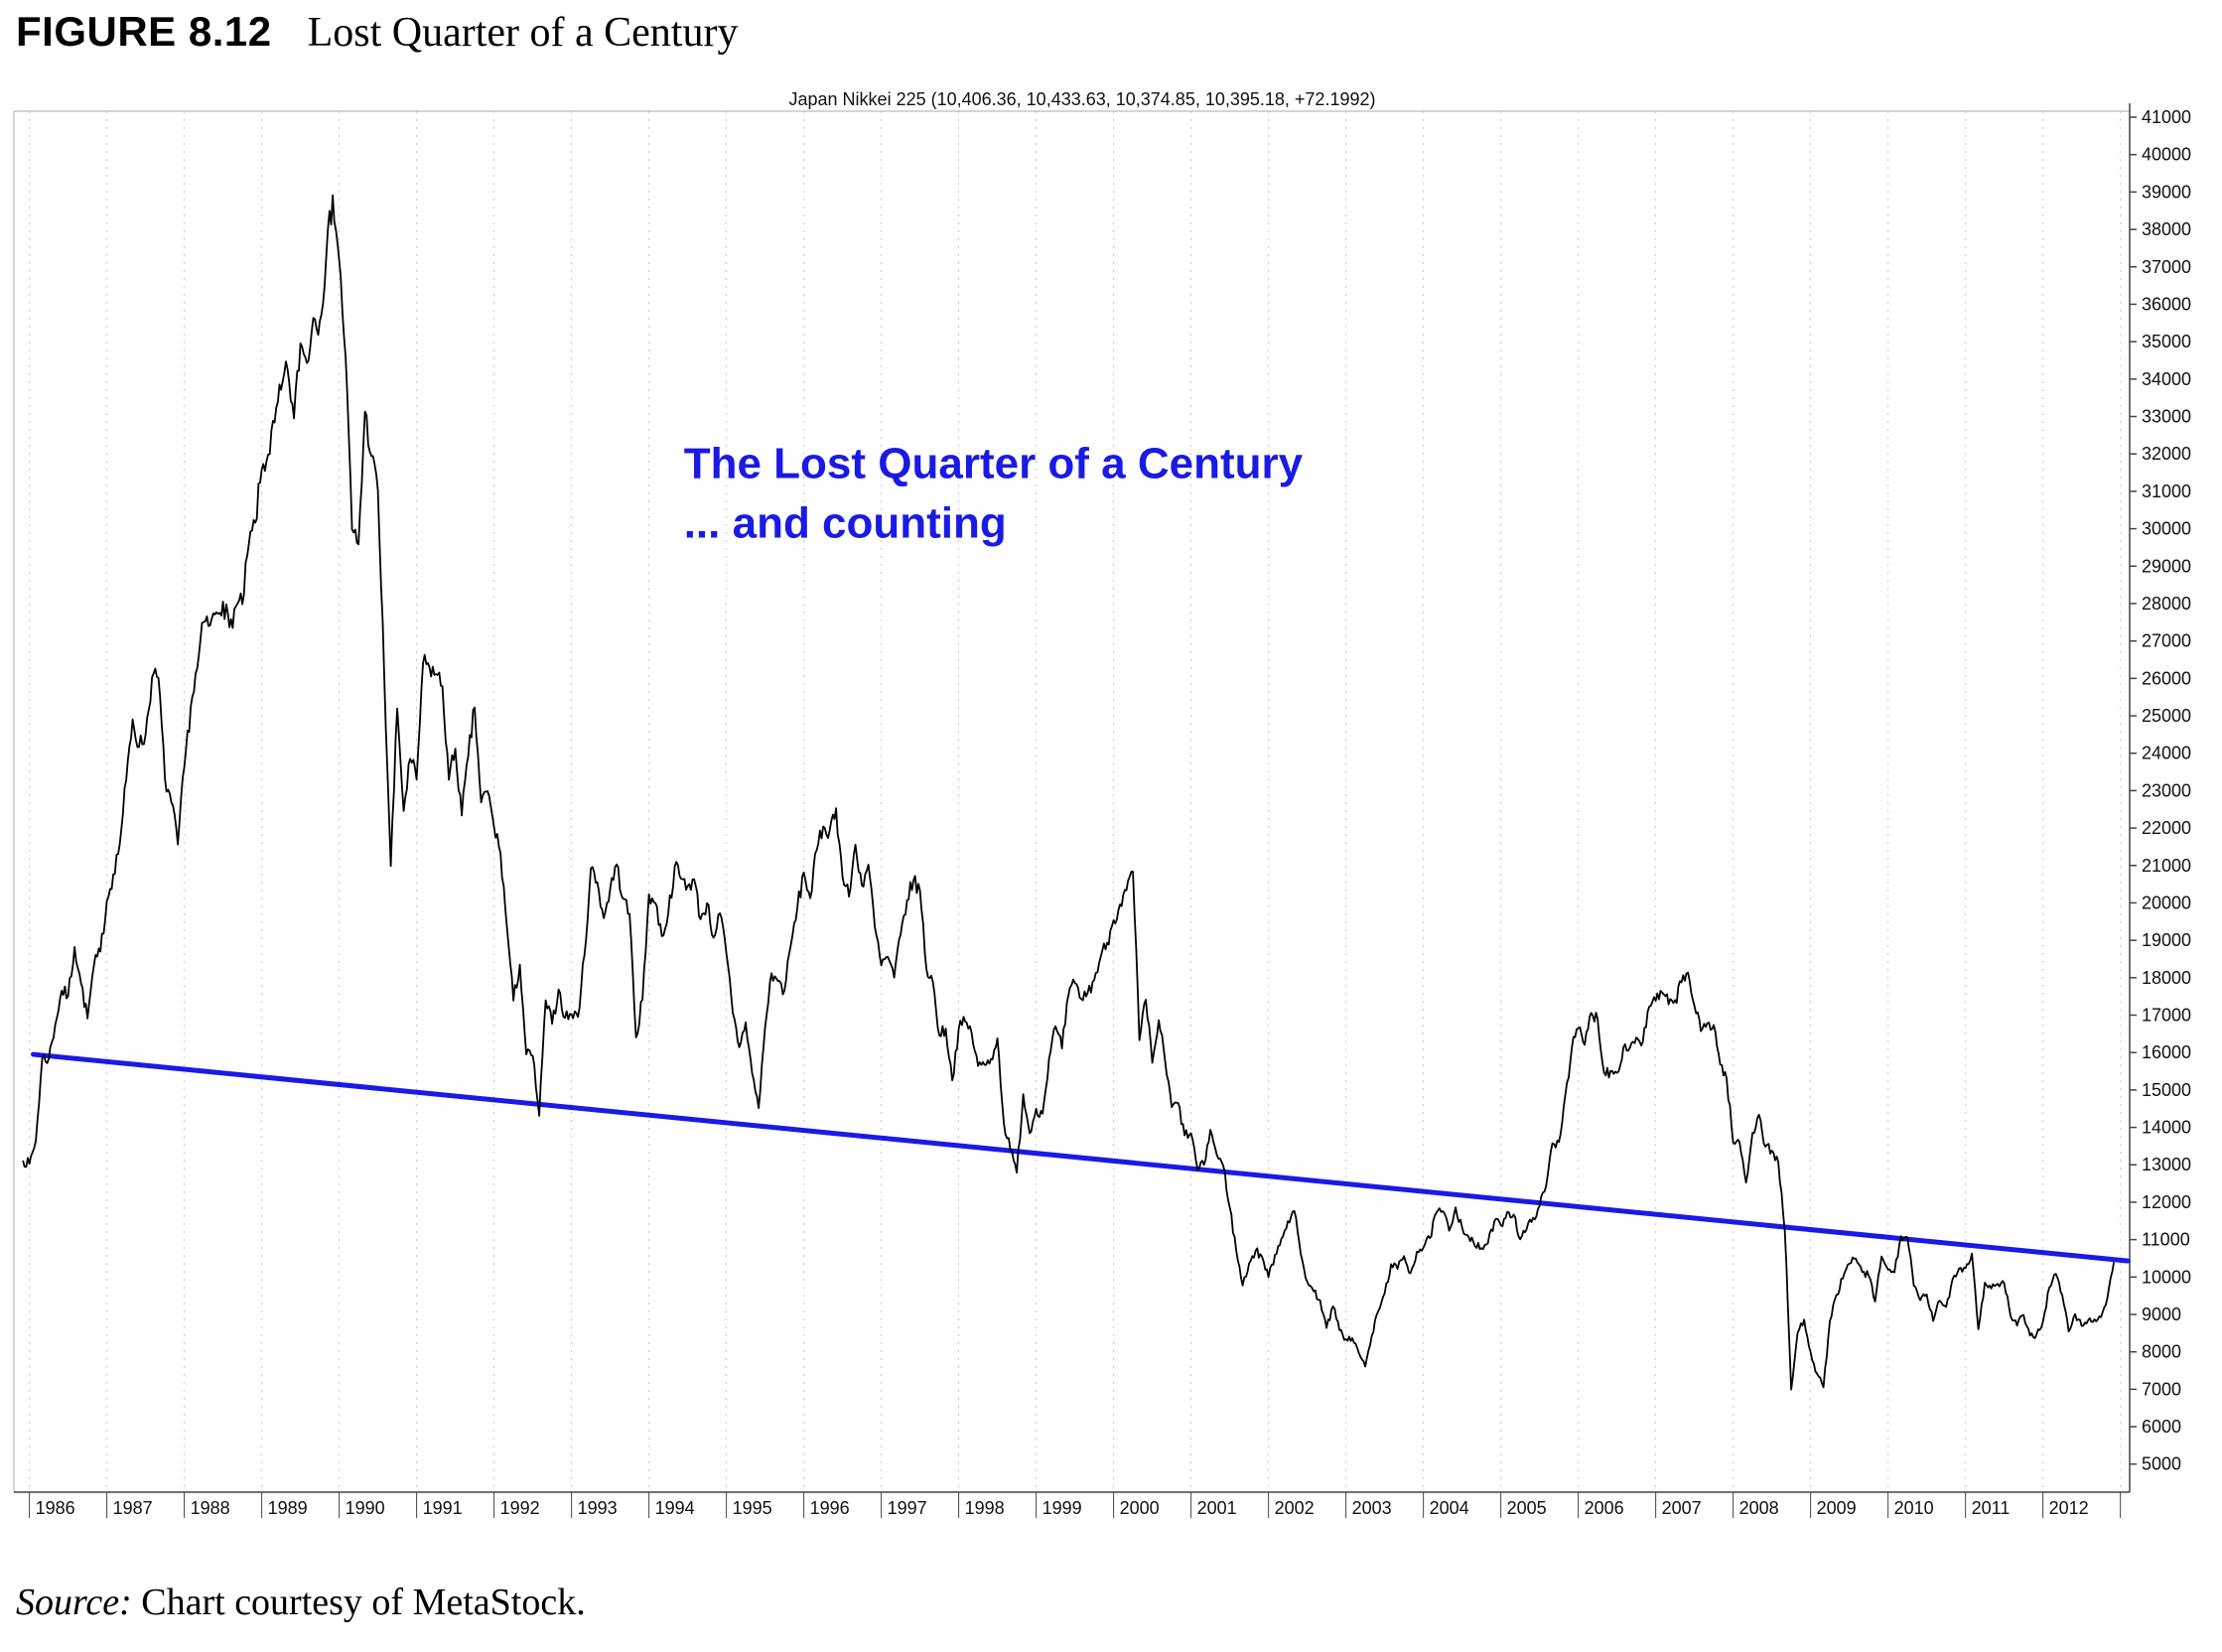  Describe the element at coordinates (2166, 678) in the screenshot. I see `y-tick-label: 26000` at that location.